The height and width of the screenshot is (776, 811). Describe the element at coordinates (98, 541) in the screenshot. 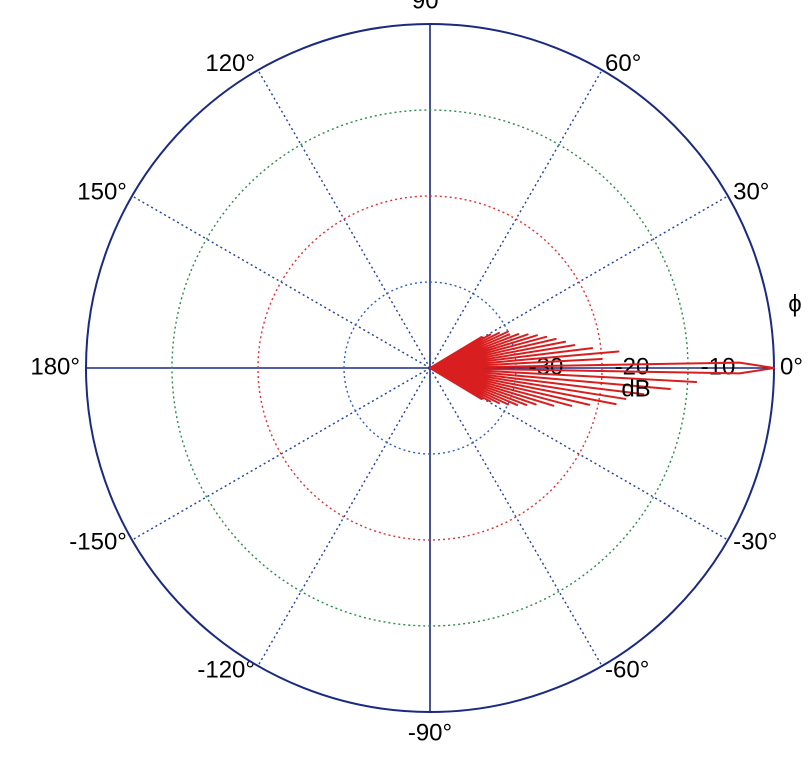

I see `theta-tick-label: -150°` at that location.